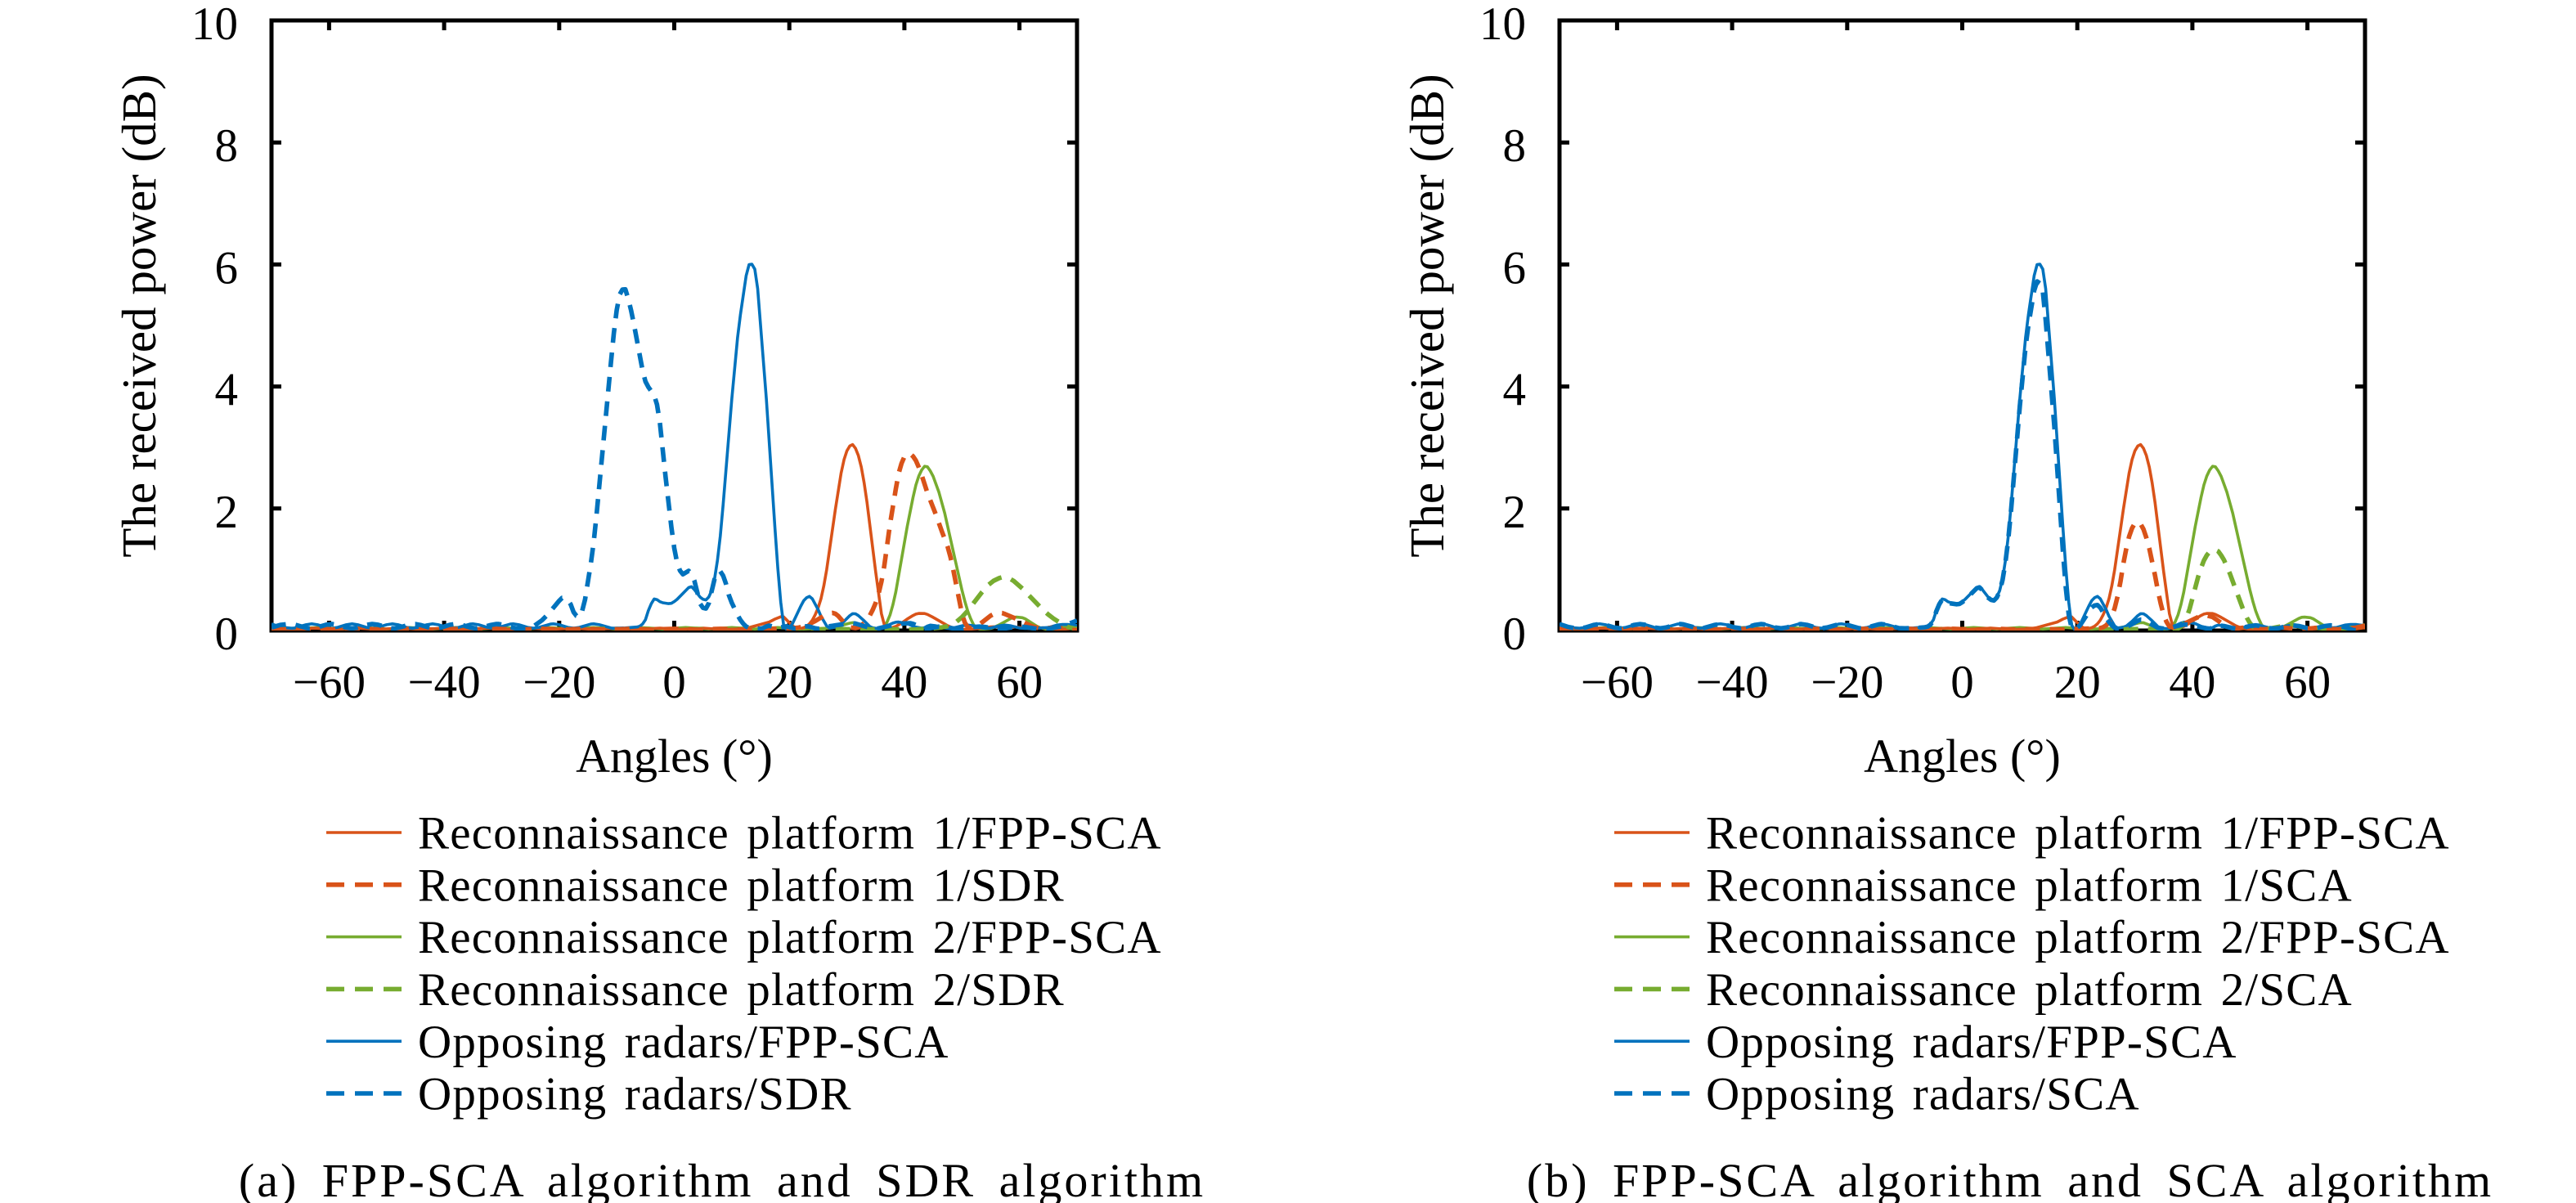  Describe the element at coordinates (722, 1178) in the screenshot. I see `svg-text:(a) FPP-SCA algorithm and SDR: (a) FPP-SCA algorithm and SDR algorithm` at that location.